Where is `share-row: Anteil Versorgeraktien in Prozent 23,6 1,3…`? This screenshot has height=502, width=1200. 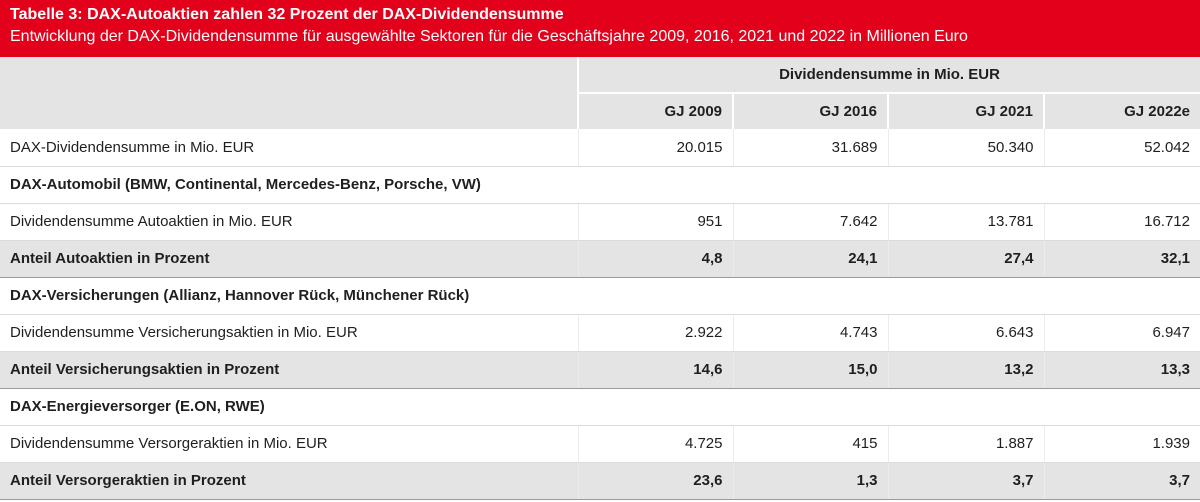 share-row: Anteil Versorgeraktien in Prozent 23,6 1,3… is located at coordinates (600, 481).